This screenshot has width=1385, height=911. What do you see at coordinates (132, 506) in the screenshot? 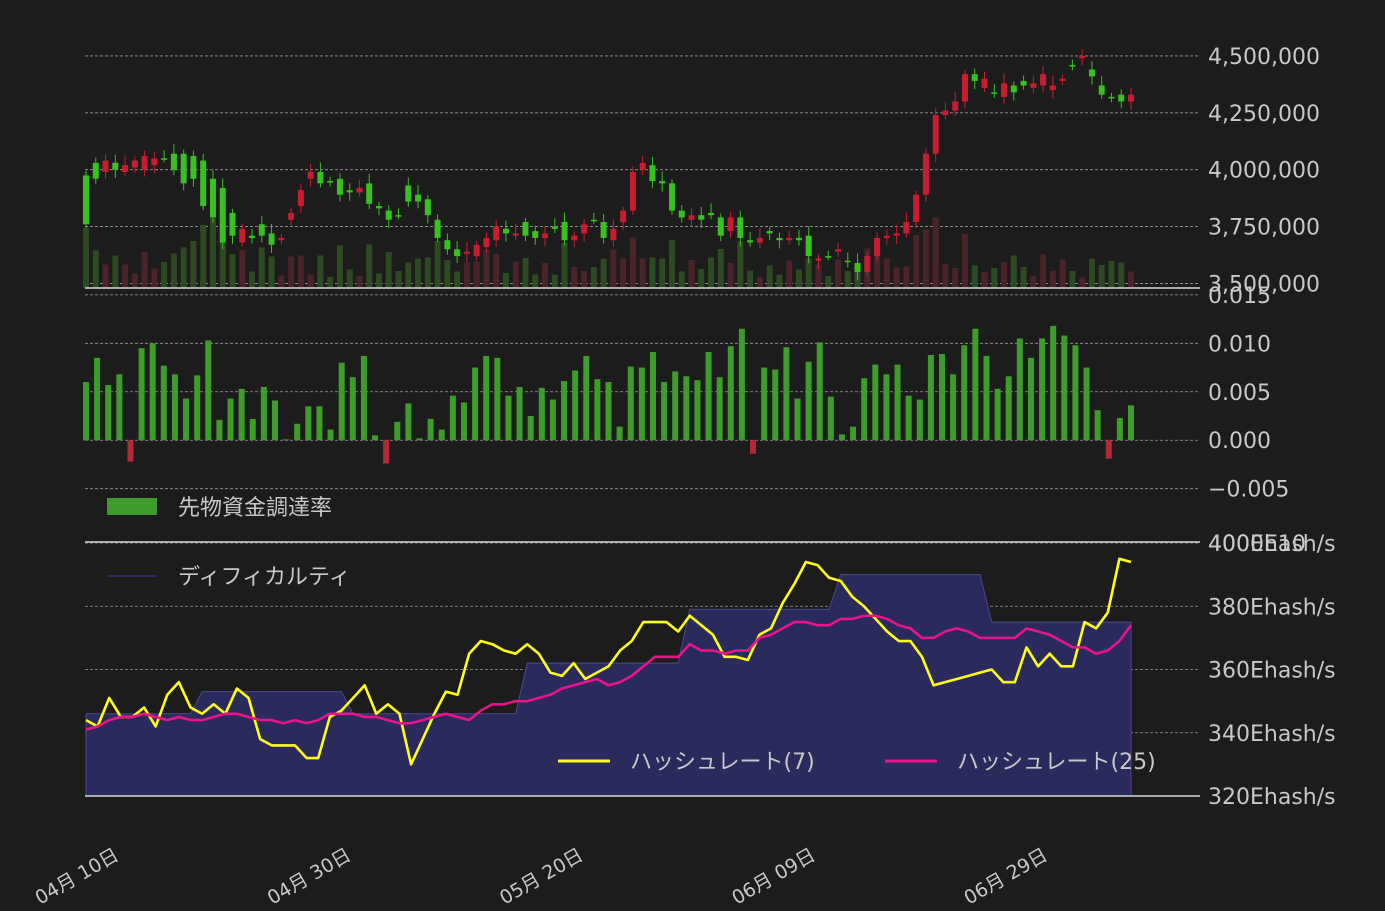
I see `funding-legend-swatch` at bounding box center [132, 506].